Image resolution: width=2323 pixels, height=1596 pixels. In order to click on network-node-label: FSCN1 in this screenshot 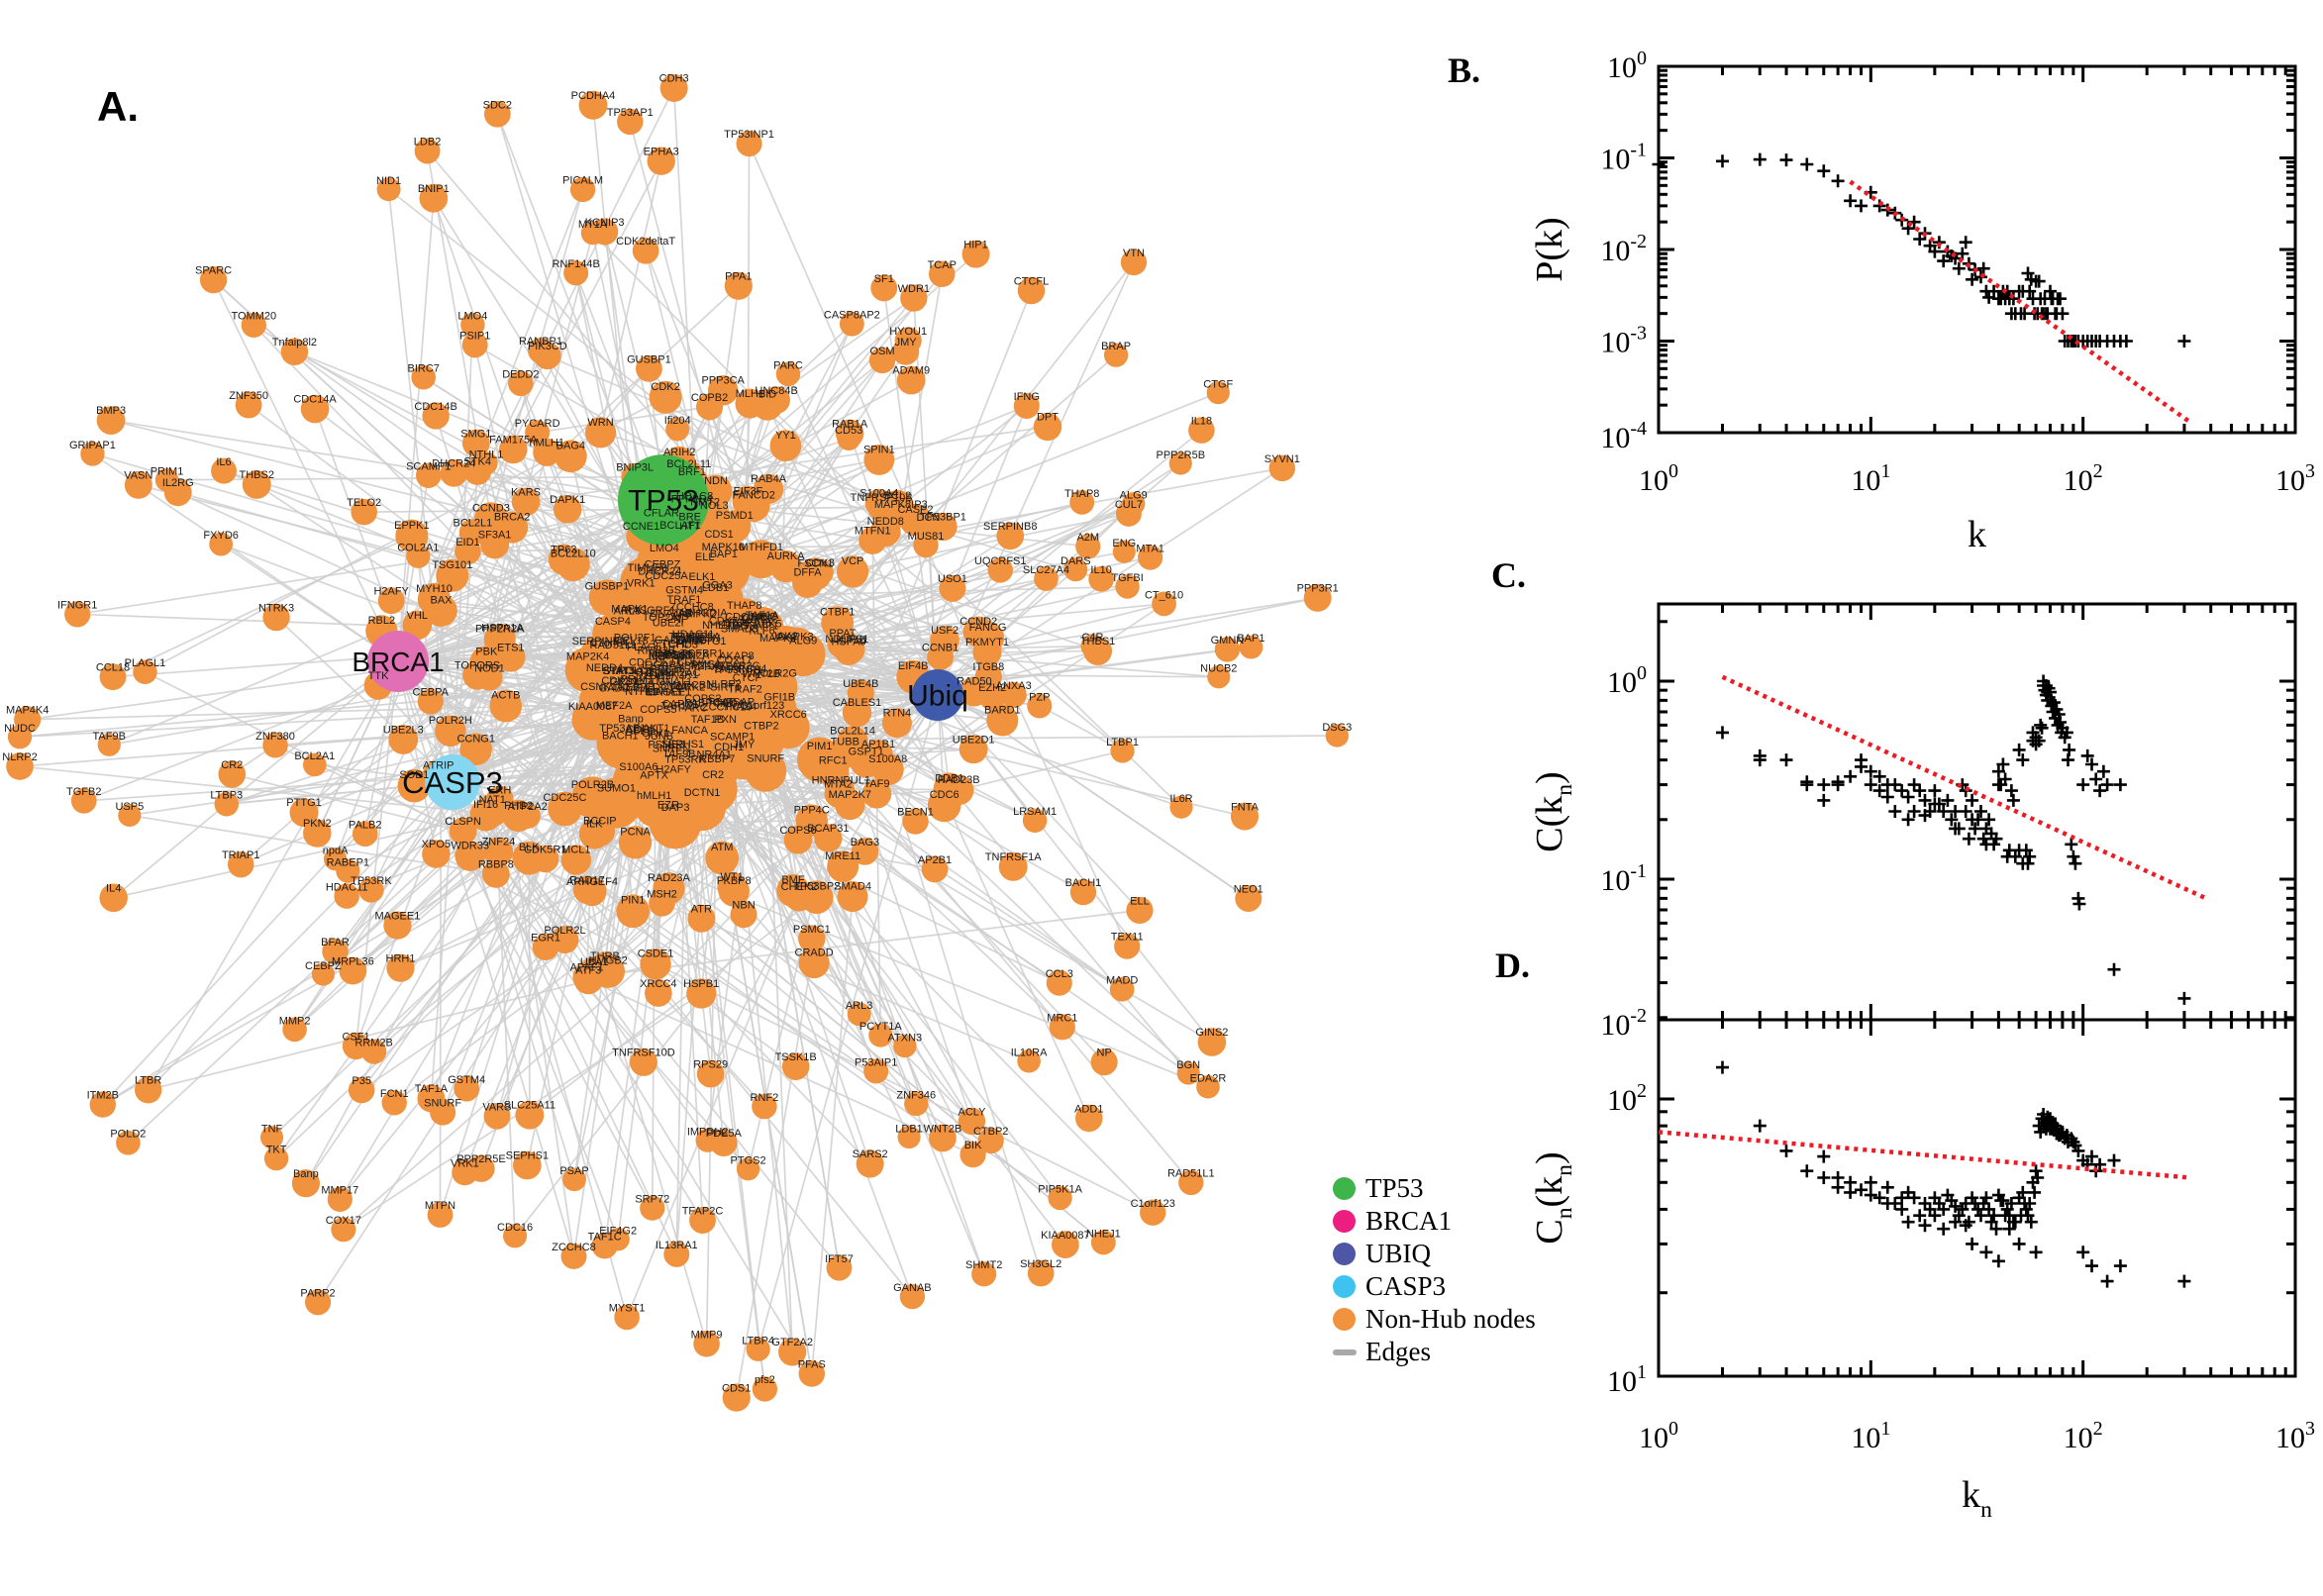, I will do `click(815, 563)`.